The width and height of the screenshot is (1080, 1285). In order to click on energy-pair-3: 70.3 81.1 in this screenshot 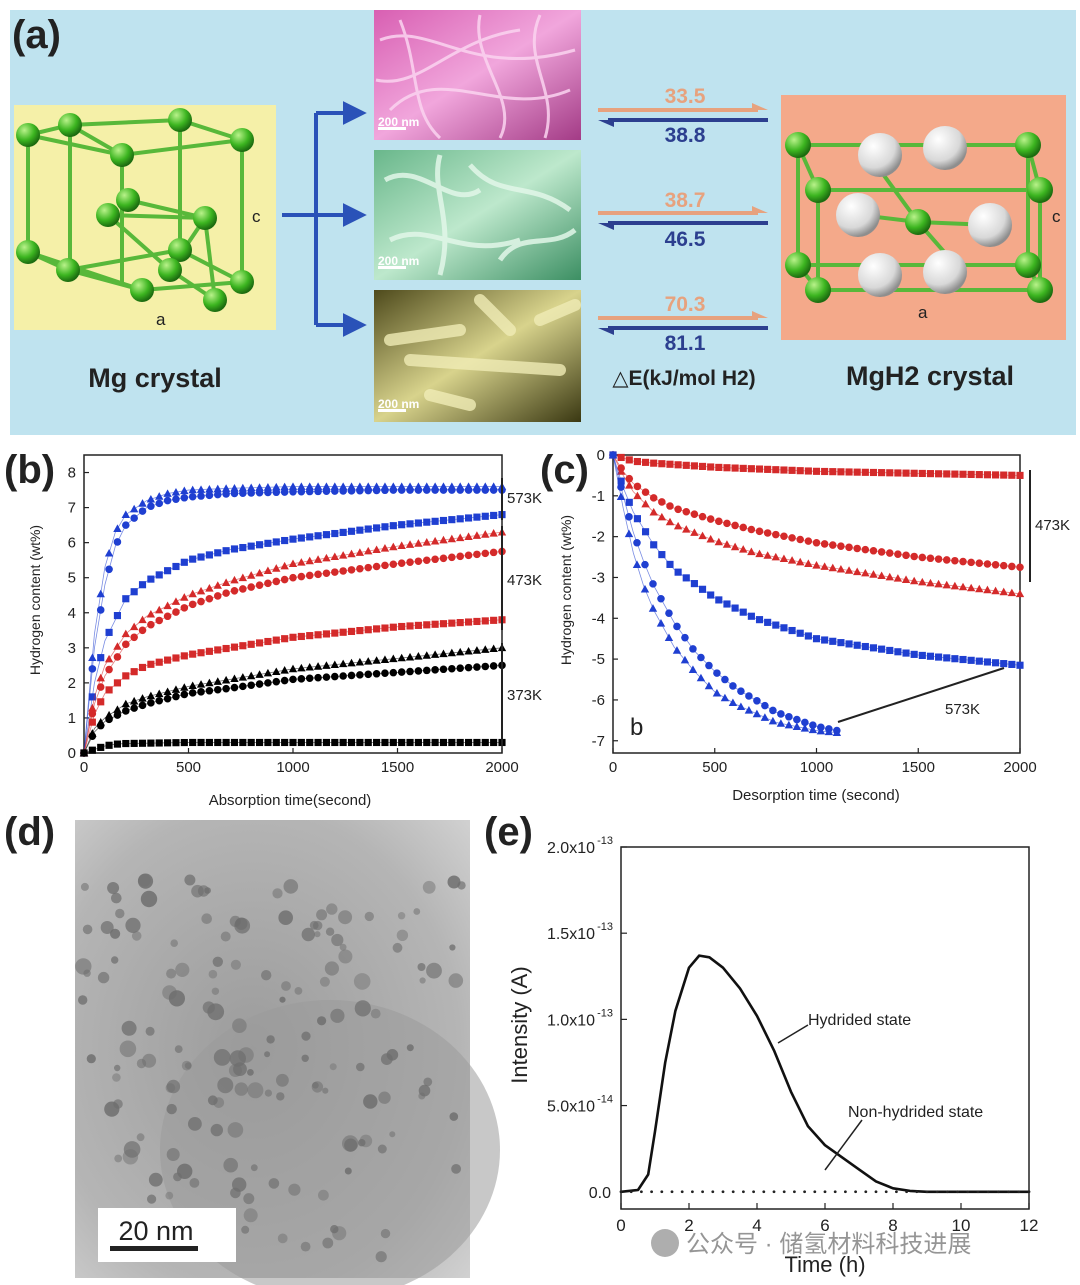, I will do `click(683, 324)`.